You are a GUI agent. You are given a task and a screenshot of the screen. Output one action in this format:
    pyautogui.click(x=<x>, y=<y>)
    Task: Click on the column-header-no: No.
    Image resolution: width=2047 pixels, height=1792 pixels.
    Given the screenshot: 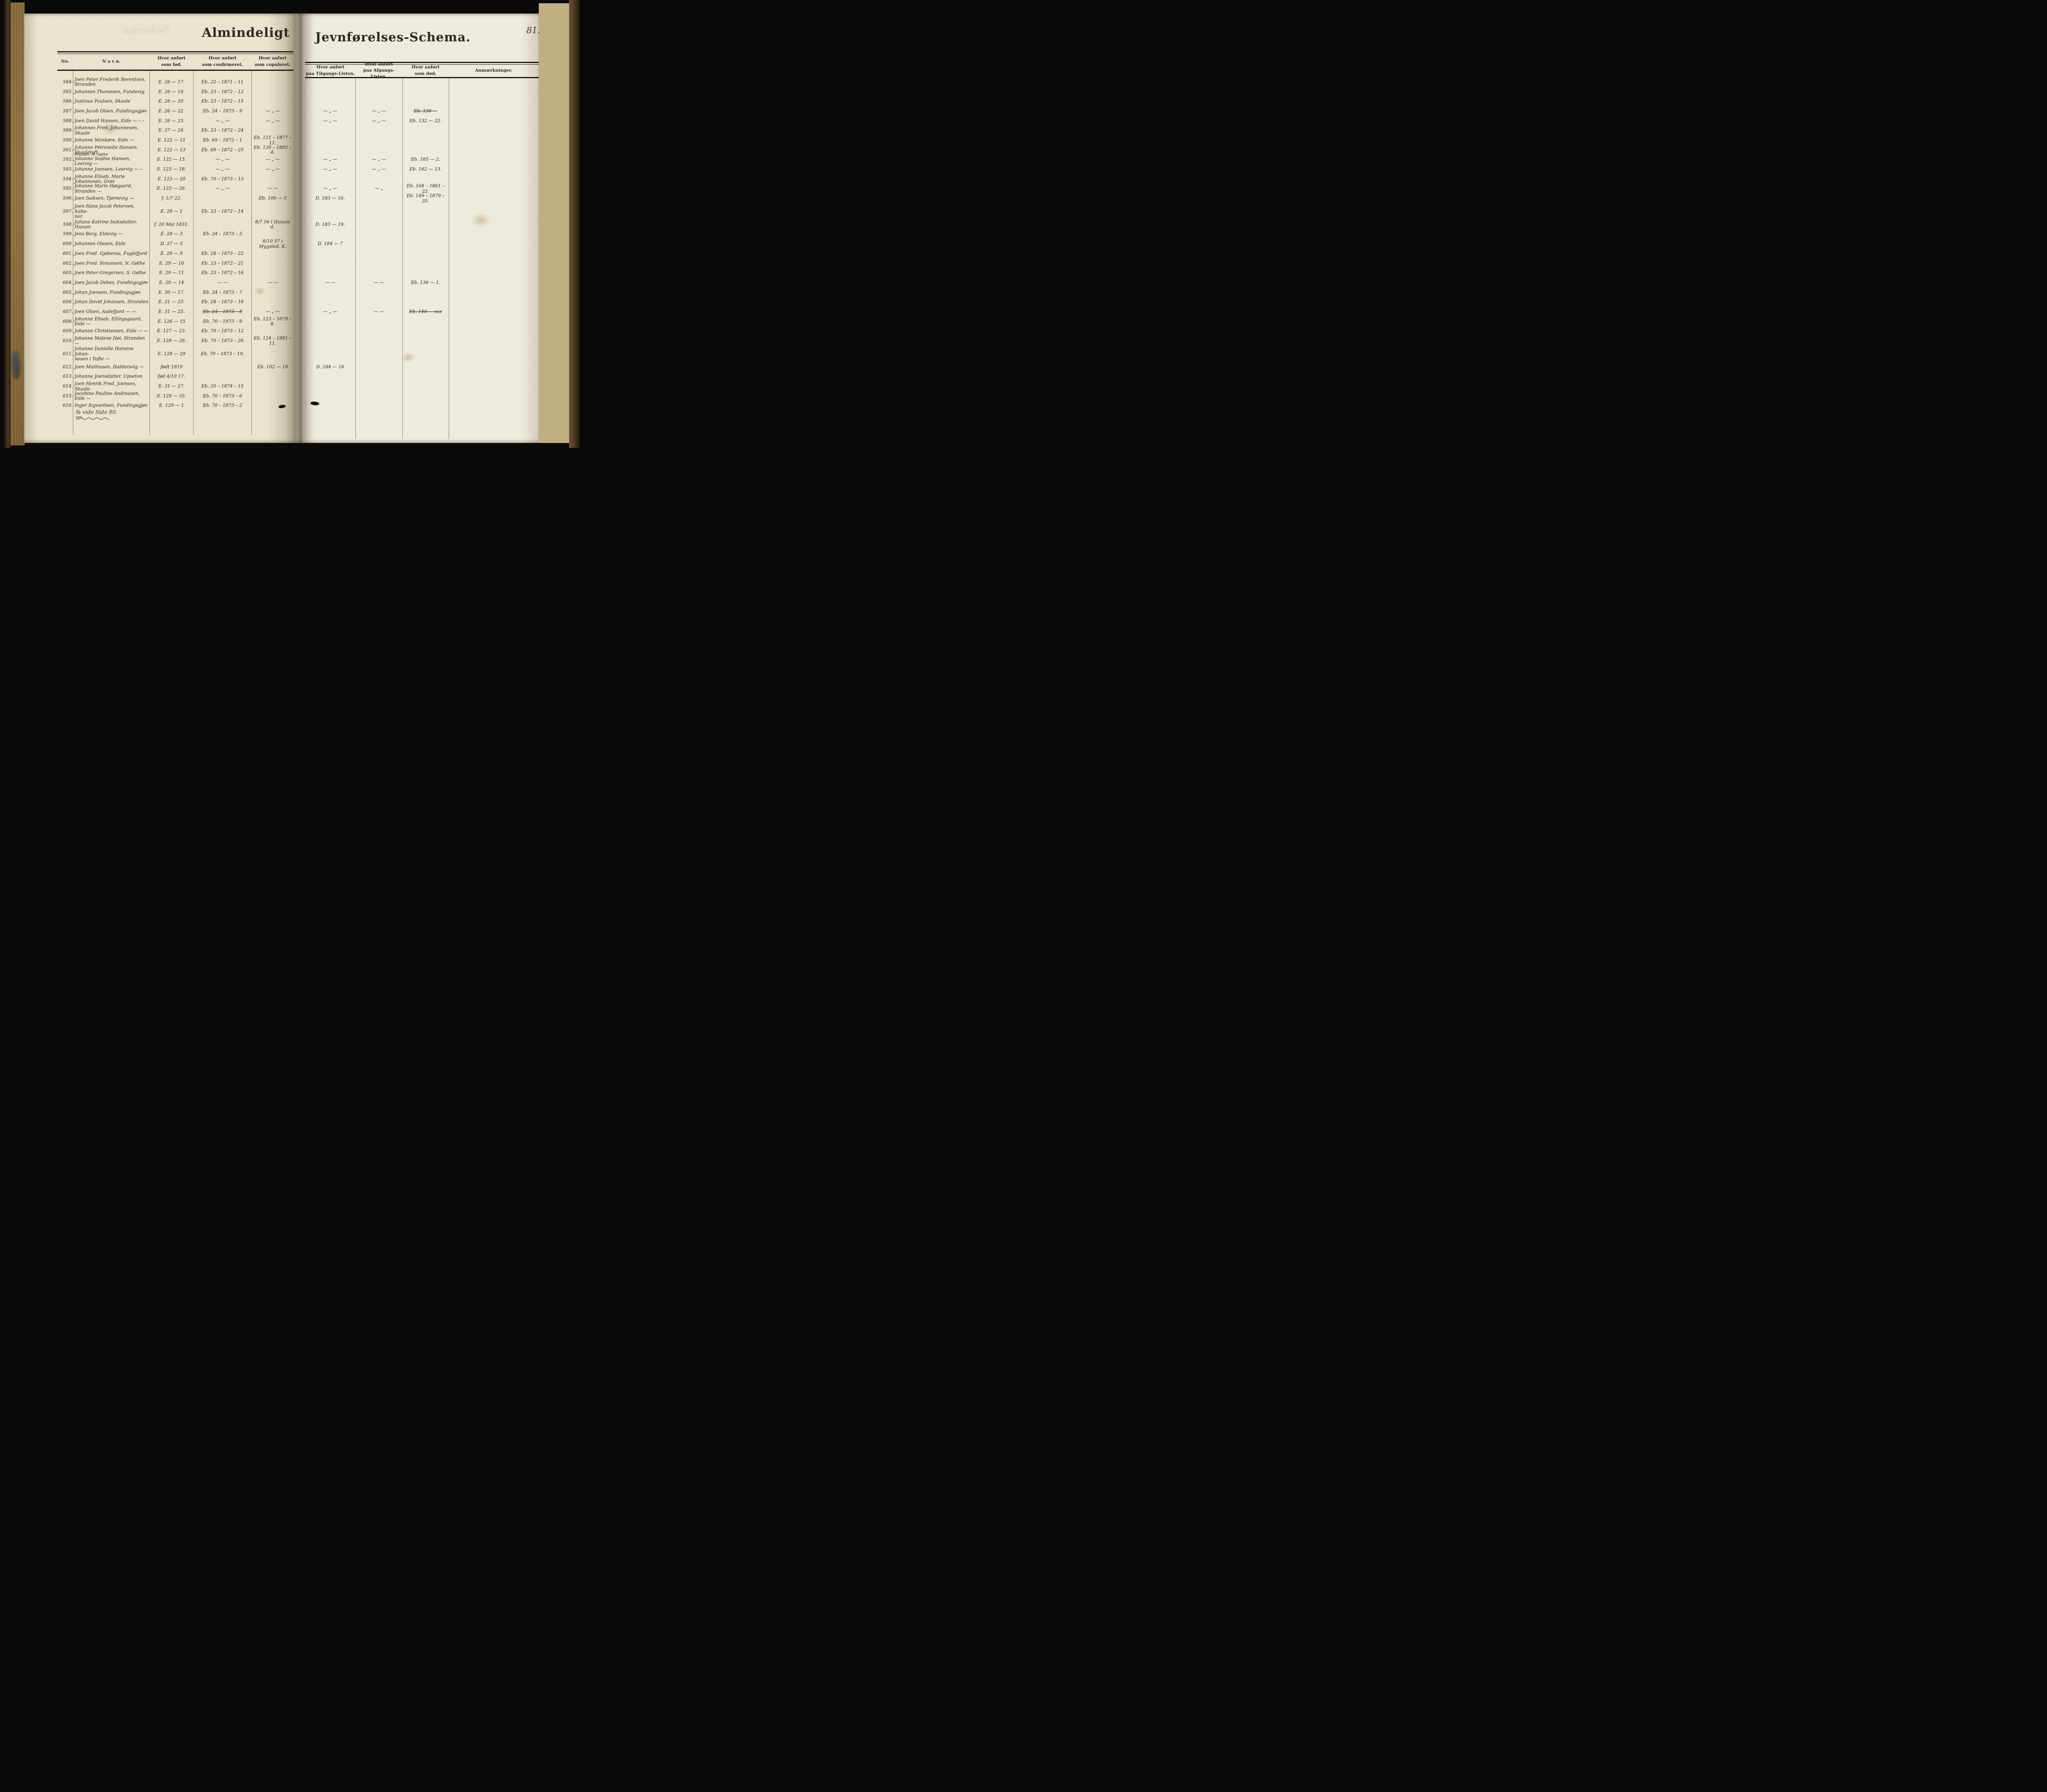 What is the action you would take?
    pyautogui.click(x=65, y=62)
    